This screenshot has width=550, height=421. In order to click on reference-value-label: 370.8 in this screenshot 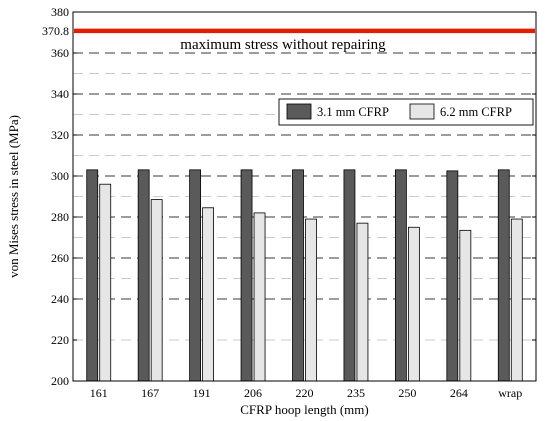, I will do `click(55, 31)`.